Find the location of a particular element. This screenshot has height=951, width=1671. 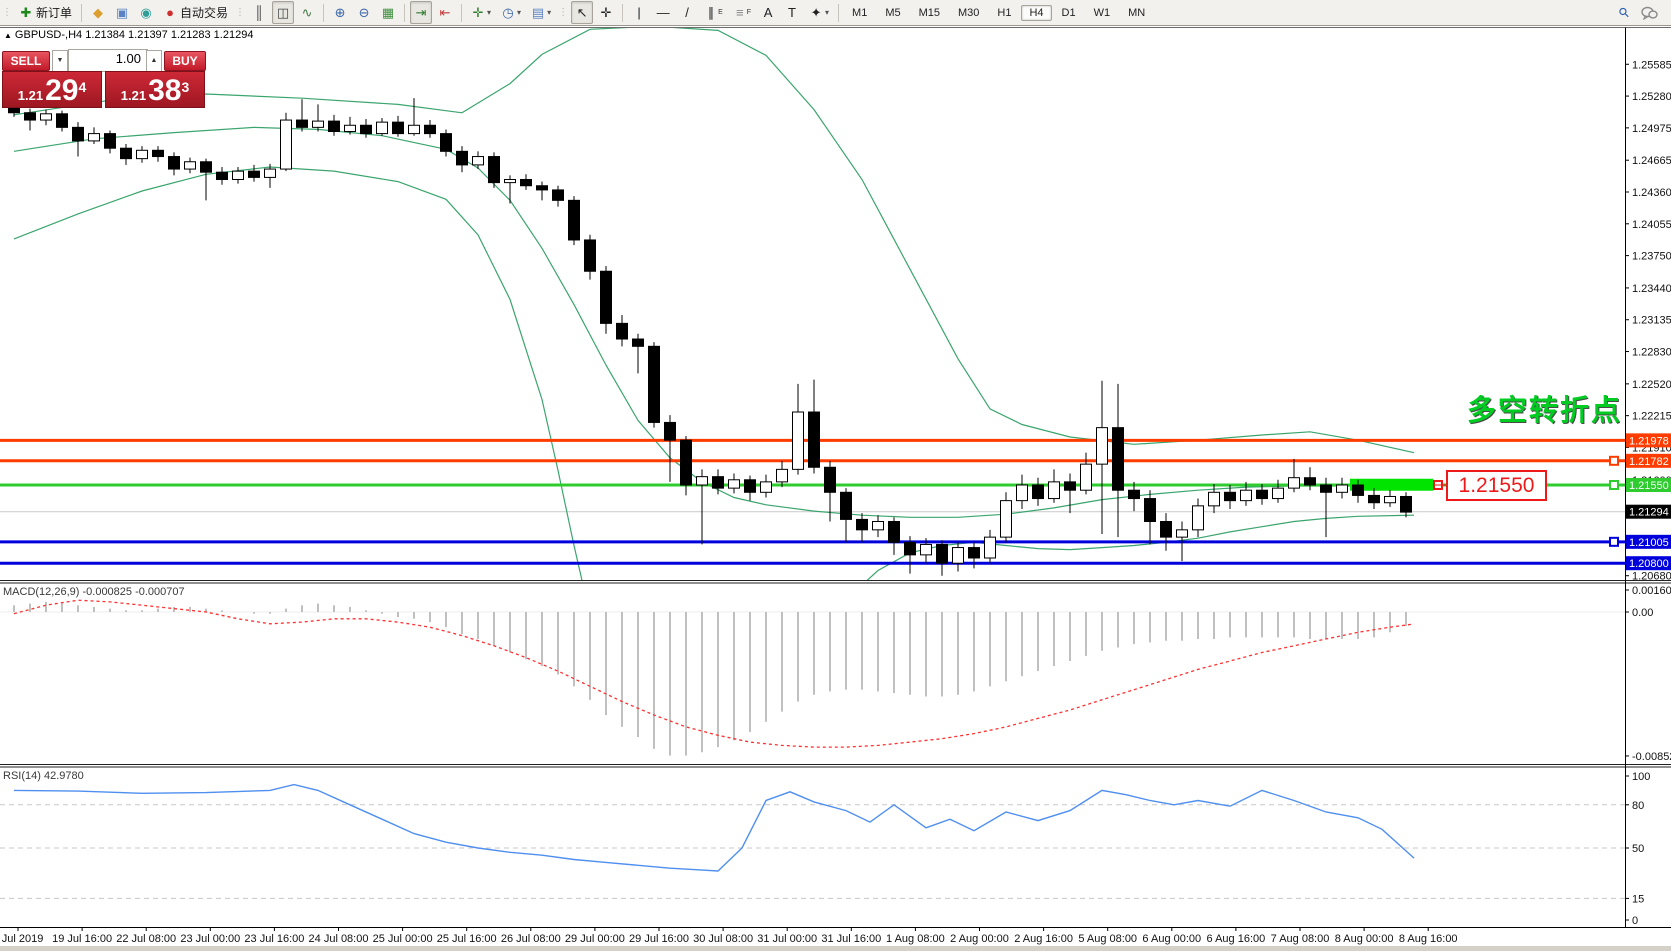

zoom-in-button: ⊕ is located at coordinates (340, 12).